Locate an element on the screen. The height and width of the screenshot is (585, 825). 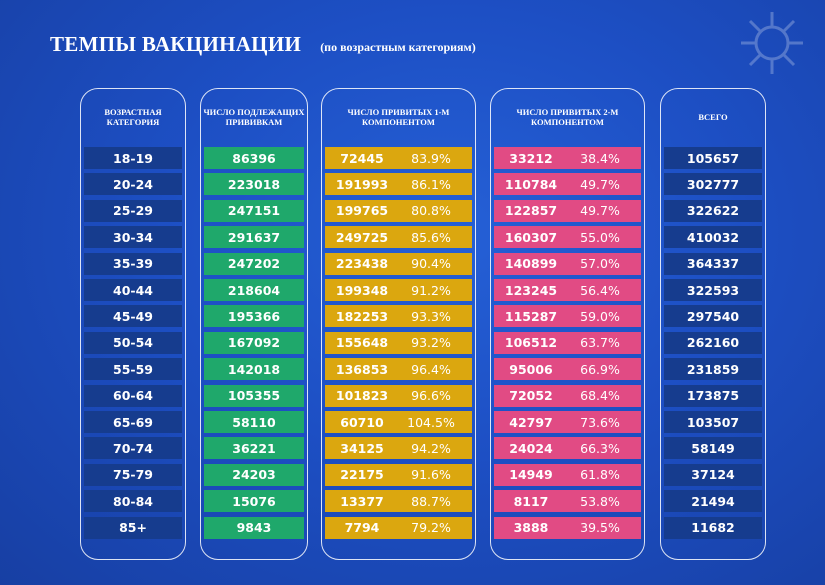
cell-eligible: 105355 is located at coordinates (254, 395).